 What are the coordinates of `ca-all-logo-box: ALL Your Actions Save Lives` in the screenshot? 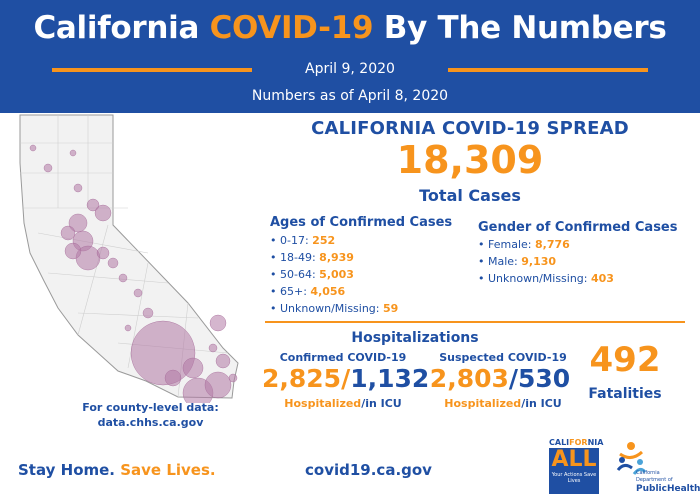 It's located at (574, 471).